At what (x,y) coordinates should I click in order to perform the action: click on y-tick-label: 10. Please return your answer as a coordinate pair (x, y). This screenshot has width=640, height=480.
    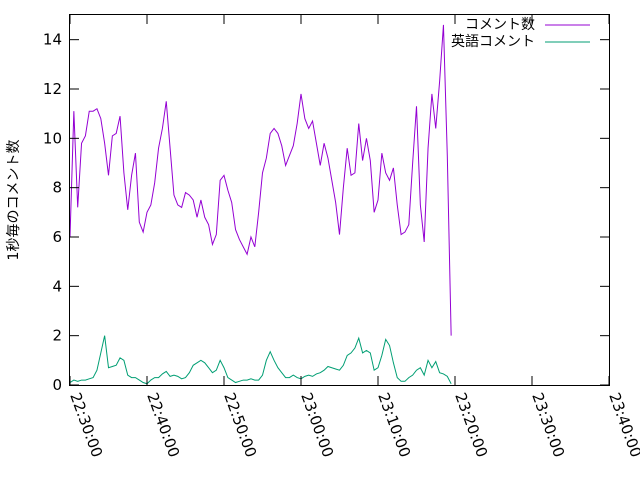
    Looking at the image, I should click on (52, 138).